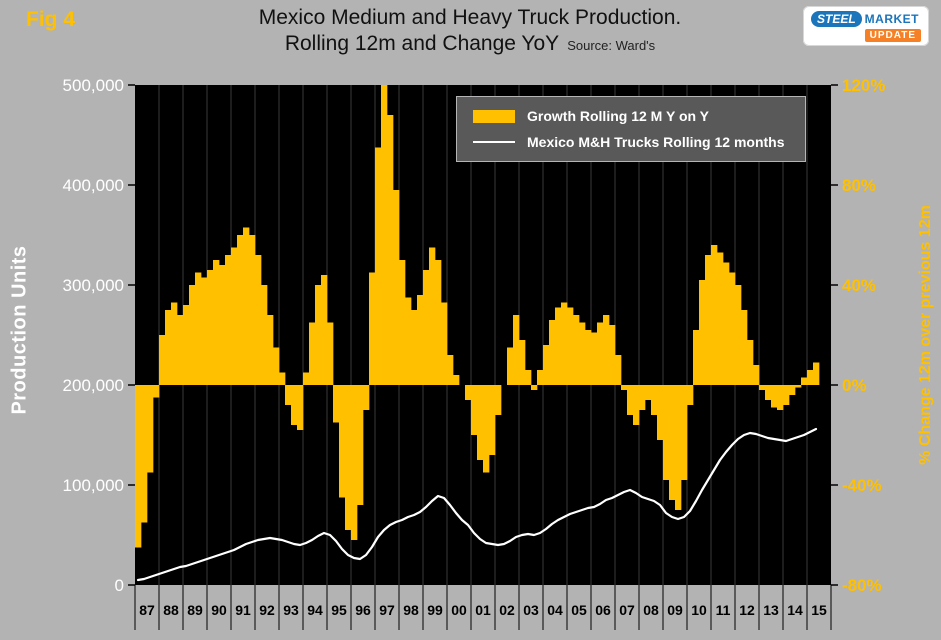 The width and height of the screenshot is (941, 640). What do you see at coordinates (891, 18) in the screenshot?
I see `logo-market-text: MARKET` at bounding box center [891, 18].